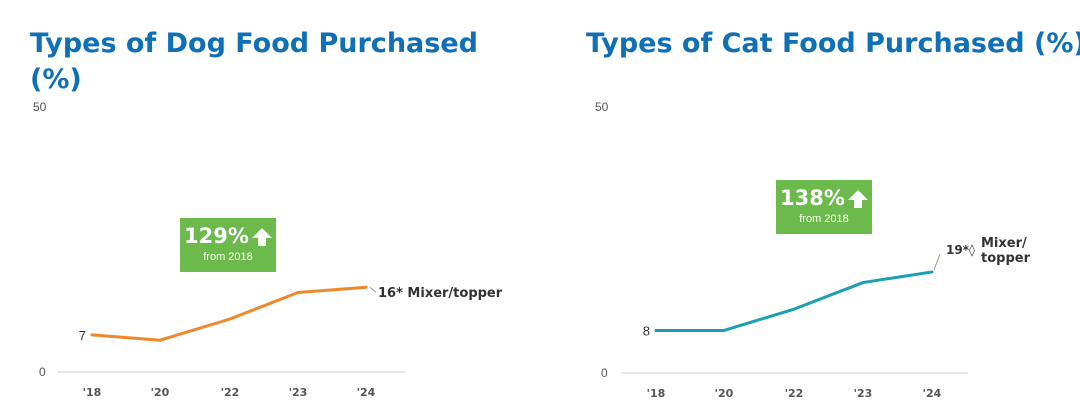 This screenshot has height=410, width=1080. I want to click on dog-x-tick-label: '20, so click(160, 392).